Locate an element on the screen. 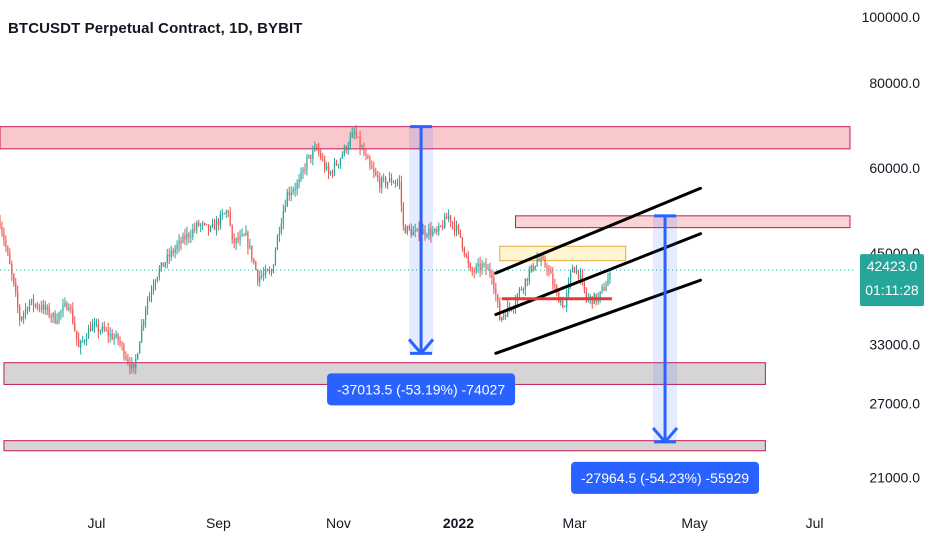 Image resolution: width=932 pixels, height=550 pixels. measure-label-box is located at coordinates (421, 389).